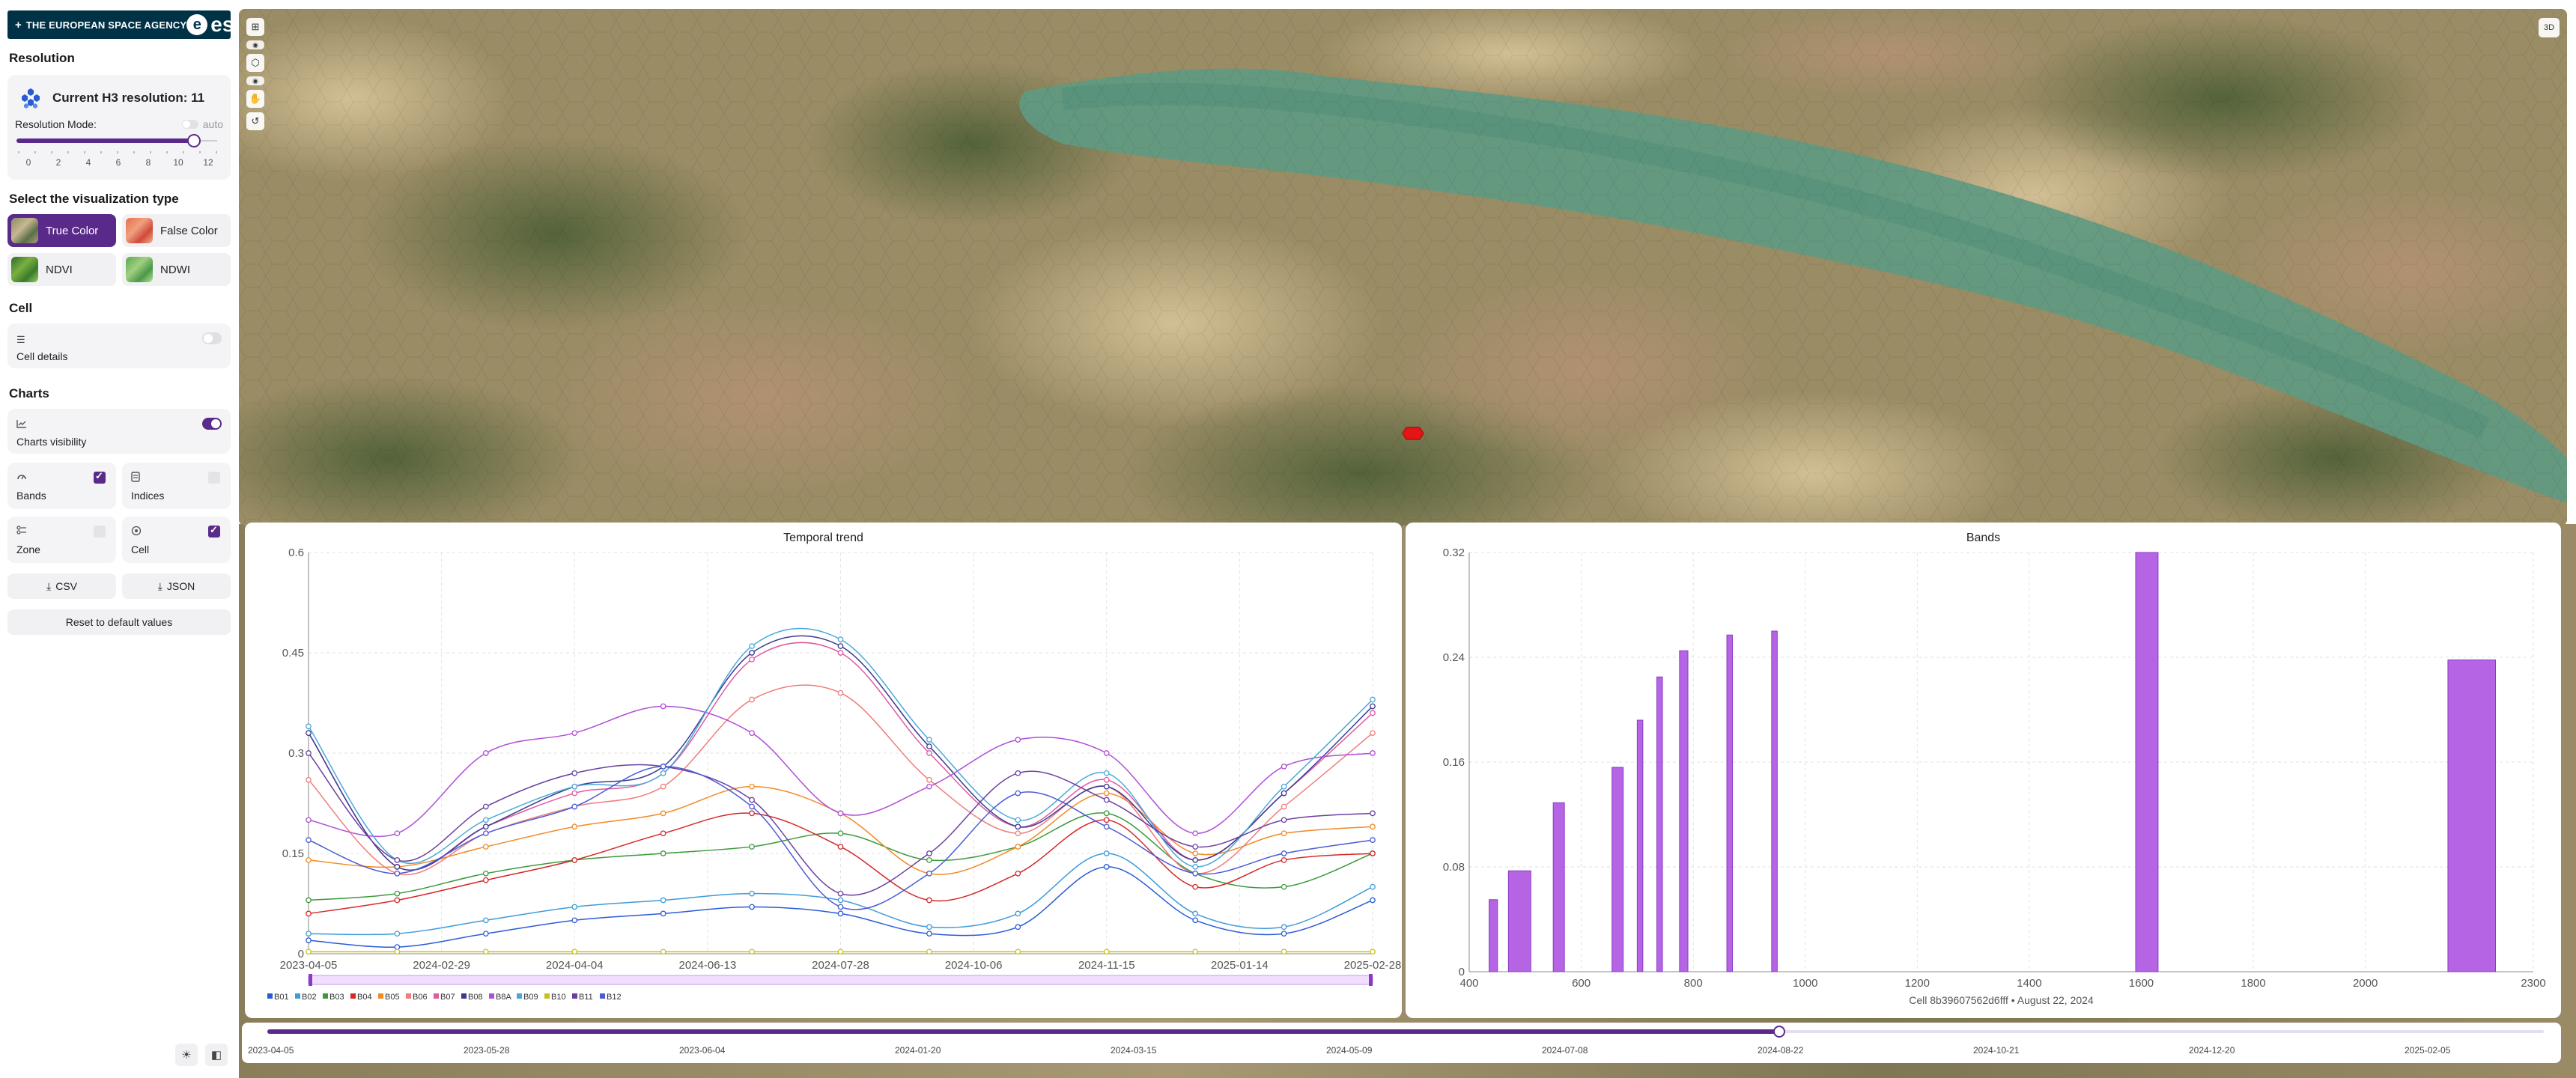 The image size is (2576, 1078). Describe the element at coordinates (189, 124) in the screenshot. I see `auto-toggle` at that location.